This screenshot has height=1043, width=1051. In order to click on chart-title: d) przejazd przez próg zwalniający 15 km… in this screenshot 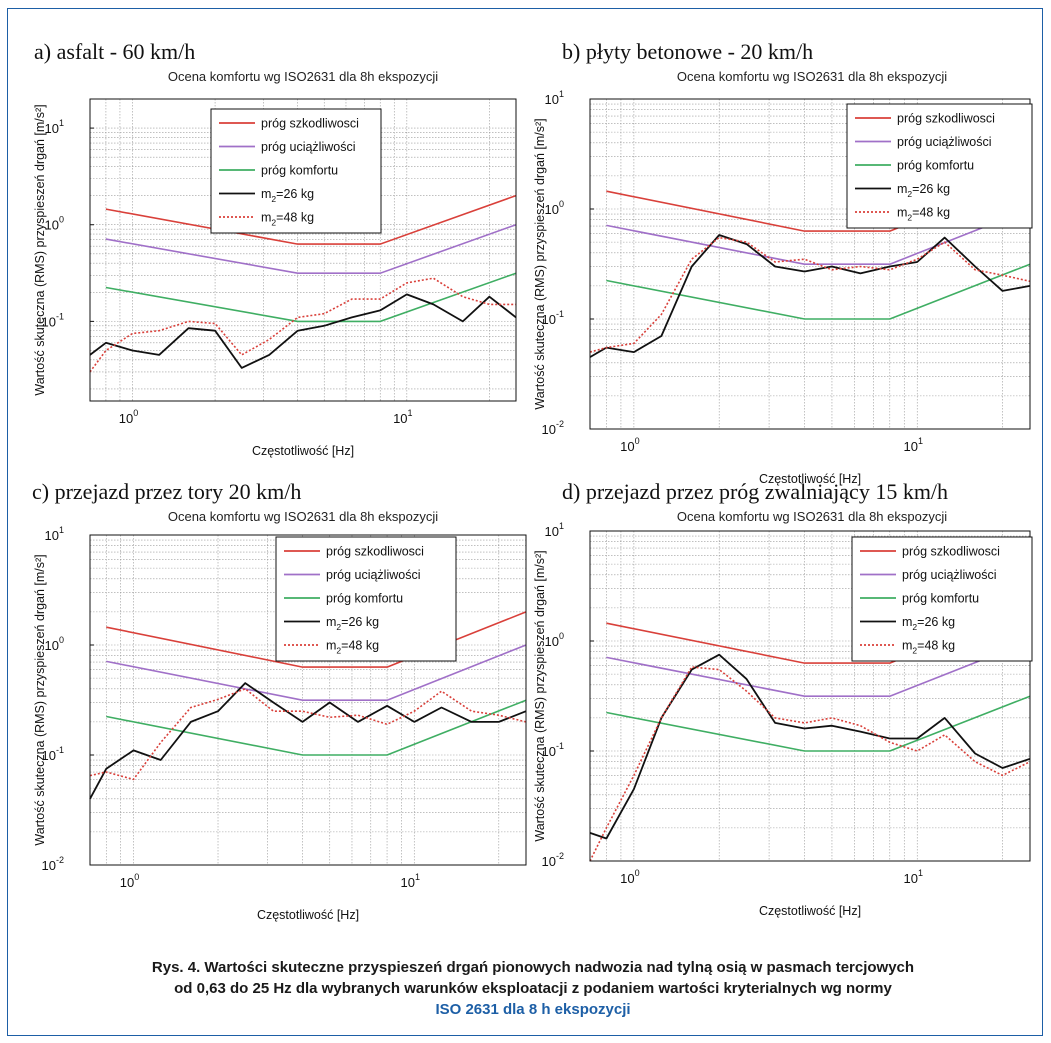, I will do `click(755, 491)`.